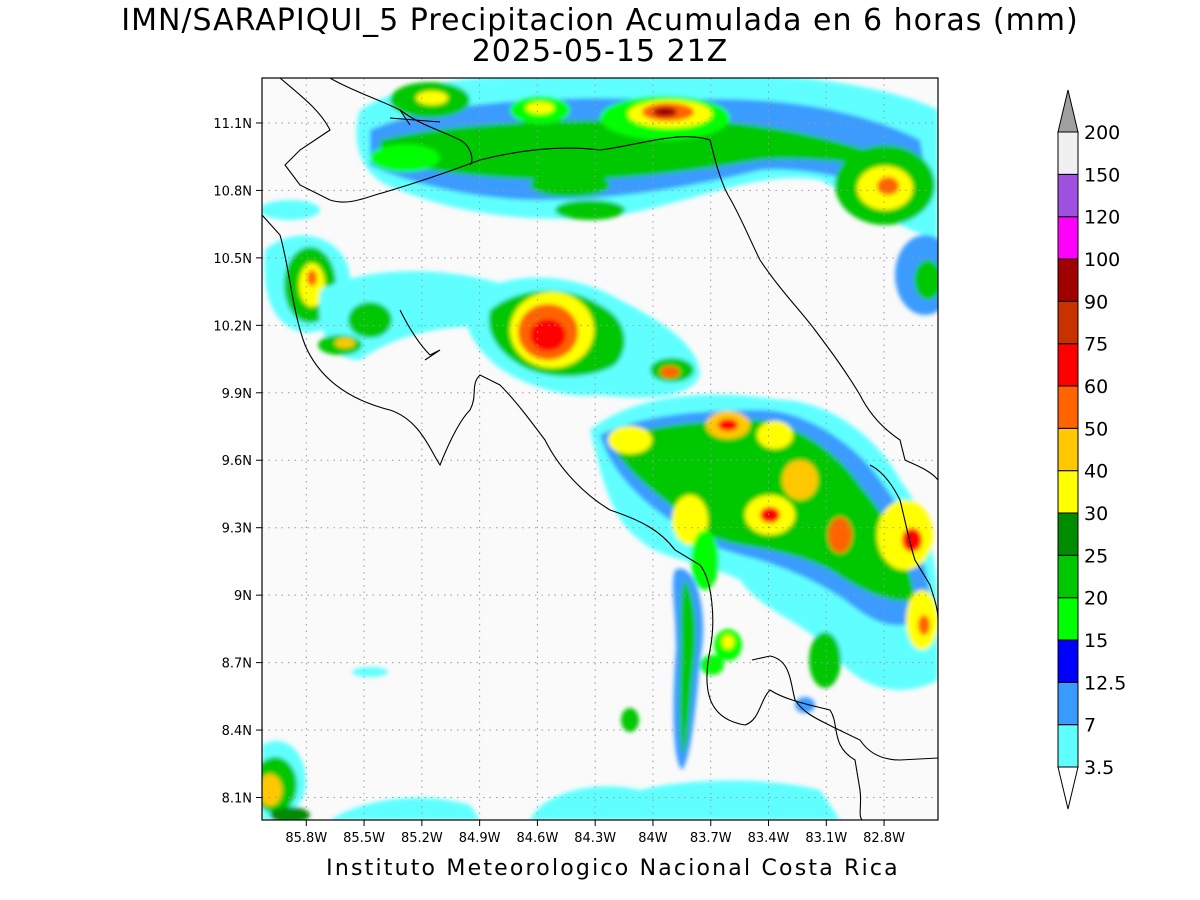 This screenshot has width=1200, height=900. I want to click on colorbar-level-label: 120, so click(1102, 218).